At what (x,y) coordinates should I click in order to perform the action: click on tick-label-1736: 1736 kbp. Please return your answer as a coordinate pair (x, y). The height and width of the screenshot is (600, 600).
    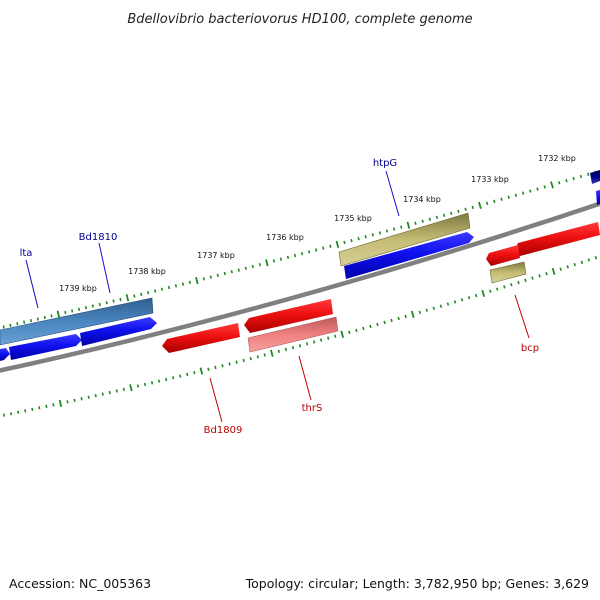
    Looking at the image, I should click on (285, 237).